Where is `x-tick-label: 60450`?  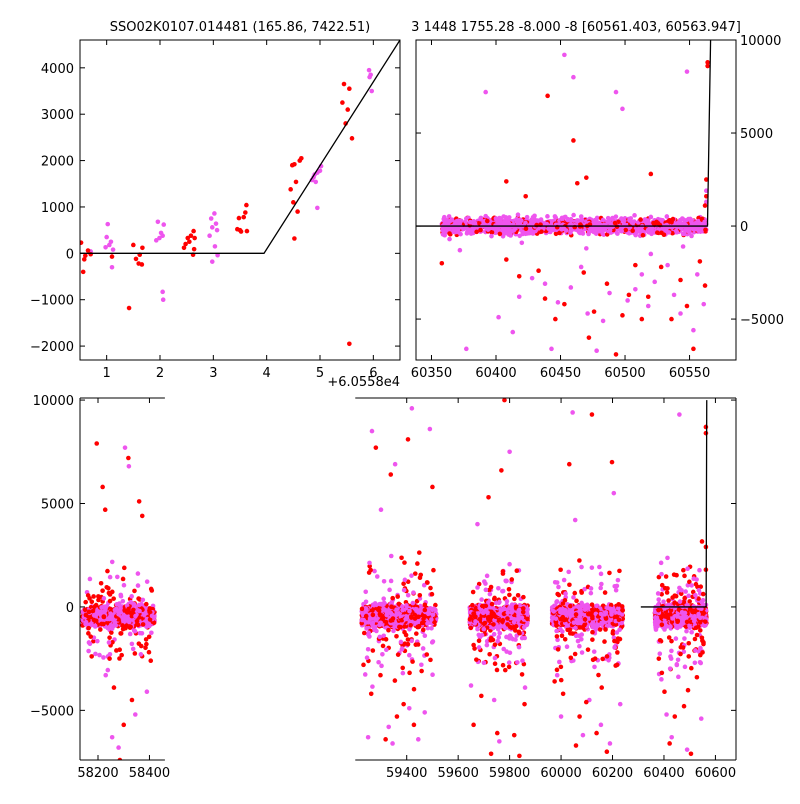
x-tick-label: 60450 is located at coordinates (560, 373).